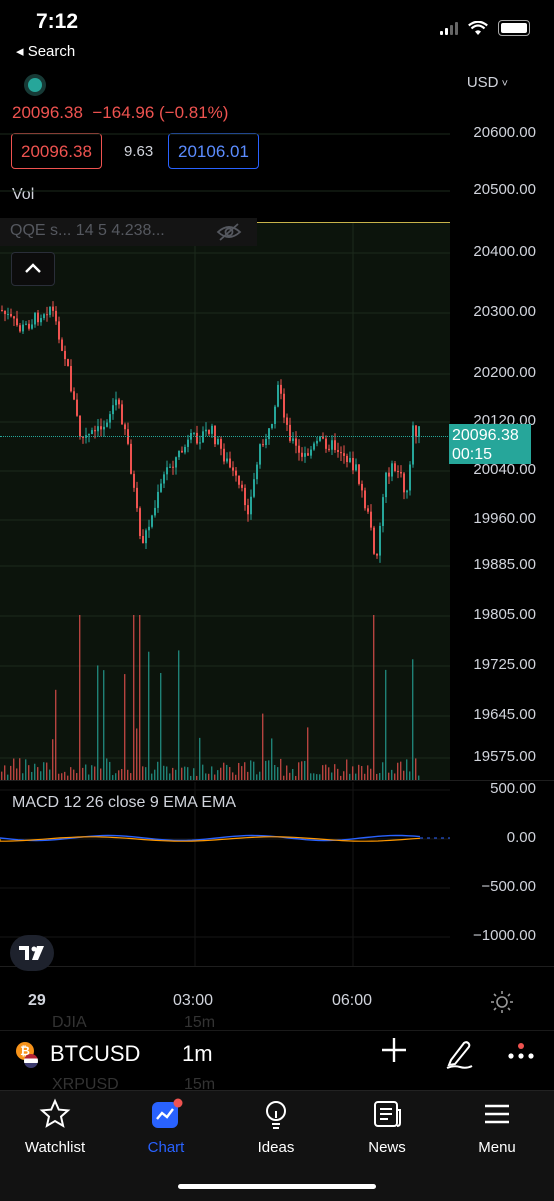 This screenshot has width=554, height=1201. Describe the element at coordinates (193, 1000) in the screenshot. I see `time-axis-label: 03:00` at that location.